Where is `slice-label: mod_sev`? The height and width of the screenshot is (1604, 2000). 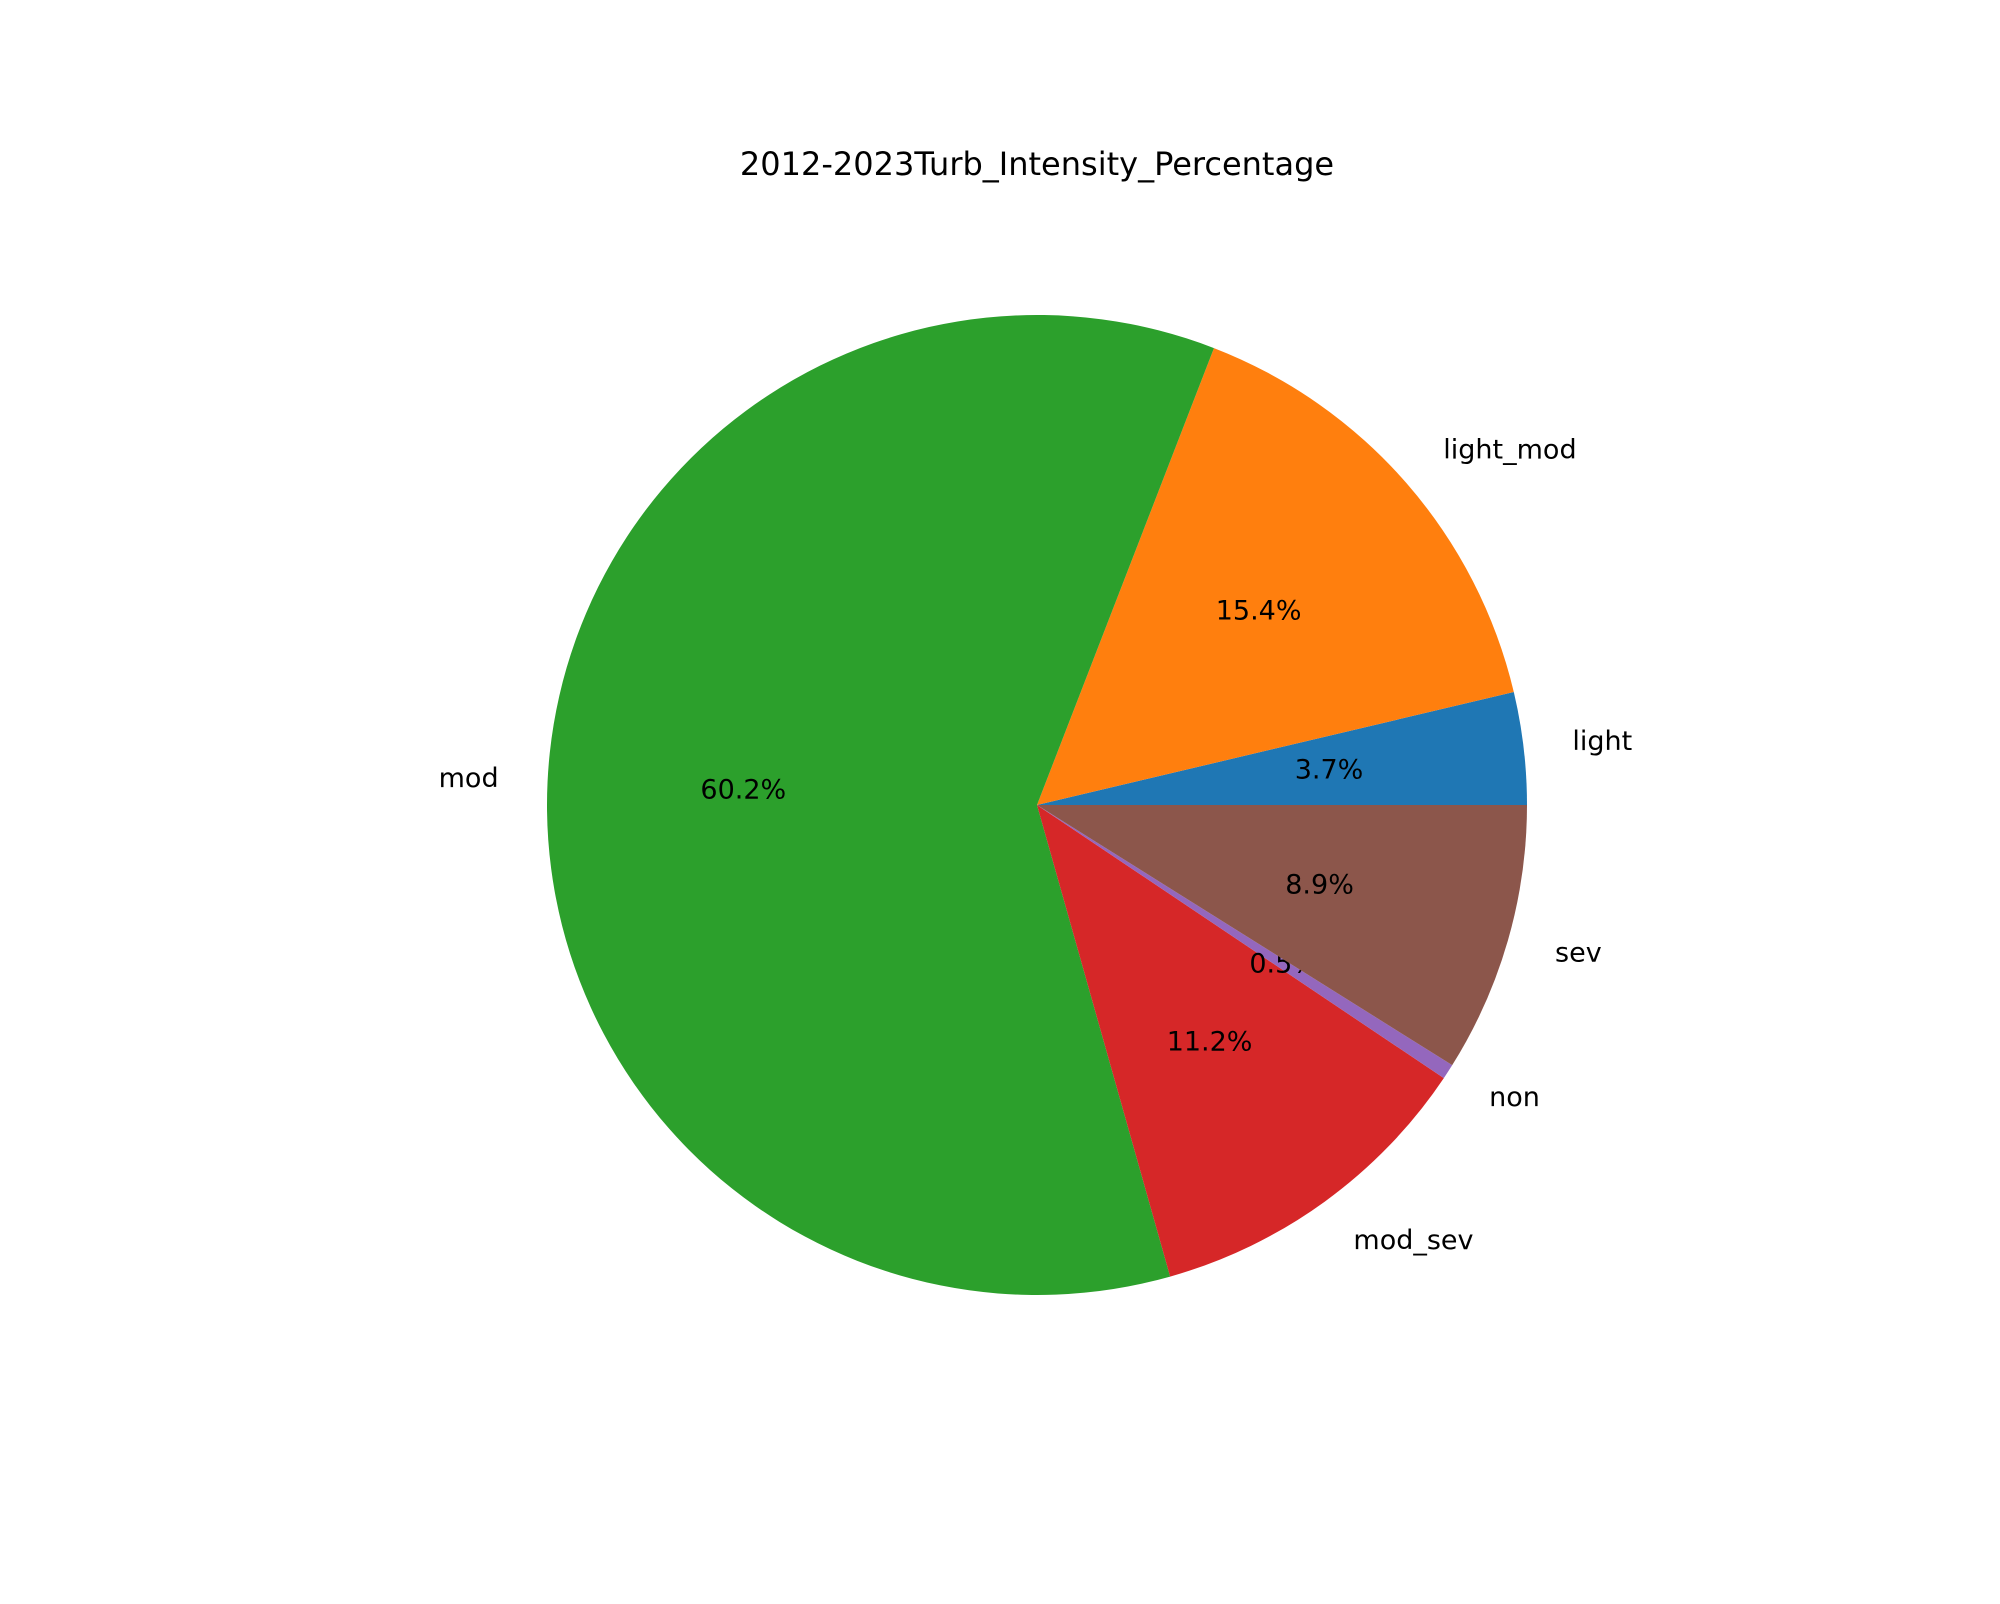 slice-label: mod_sev is located at coordinates (1413, 1240).